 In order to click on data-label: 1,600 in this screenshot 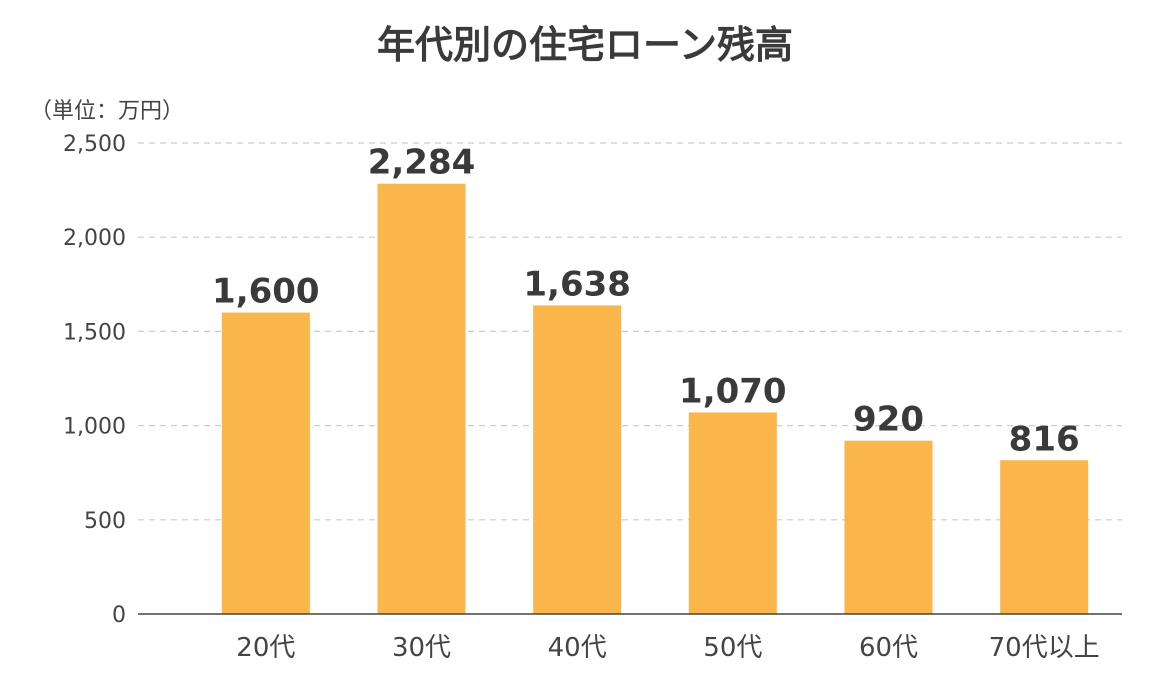, I will do `click(266, 292)`.